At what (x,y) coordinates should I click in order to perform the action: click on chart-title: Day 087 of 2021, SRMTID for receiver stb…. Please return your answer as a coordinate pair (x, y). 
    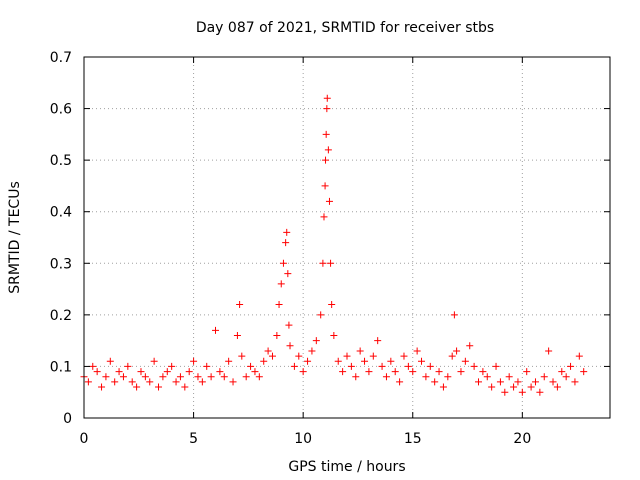
    Looking at the image, I should click on (345, 28).